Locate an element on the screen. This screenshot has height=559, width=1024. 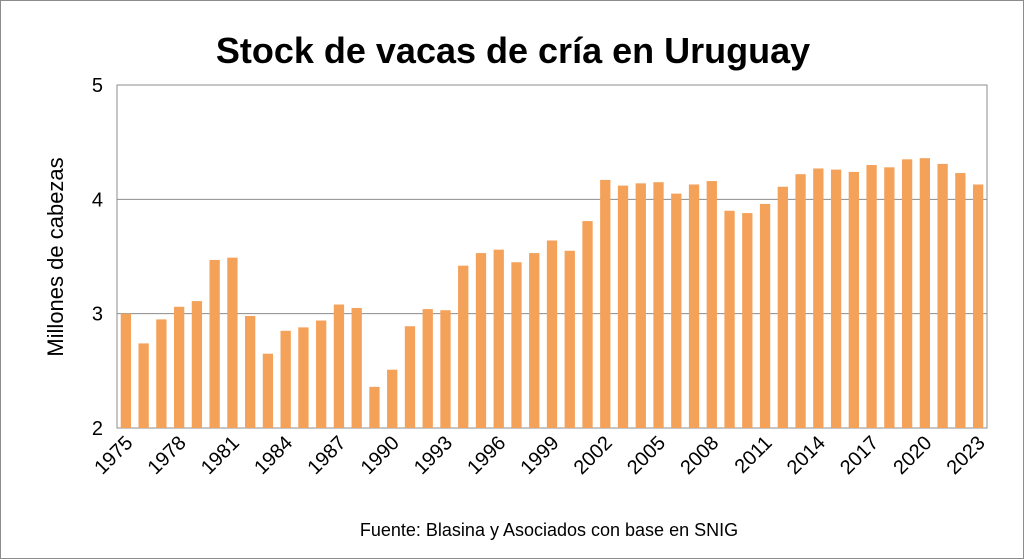
bar-2005 is located at coordinates (658, 305).